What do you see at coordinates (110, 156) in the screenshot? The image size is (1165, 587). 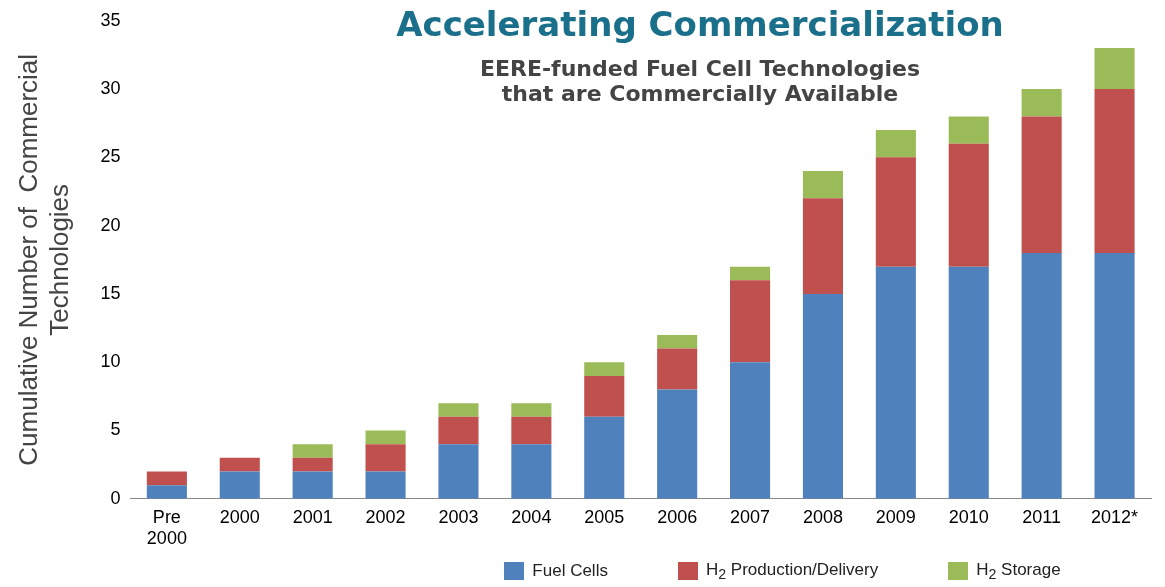 I see `y-tick-label: 25` at bounding box center [110, 156].